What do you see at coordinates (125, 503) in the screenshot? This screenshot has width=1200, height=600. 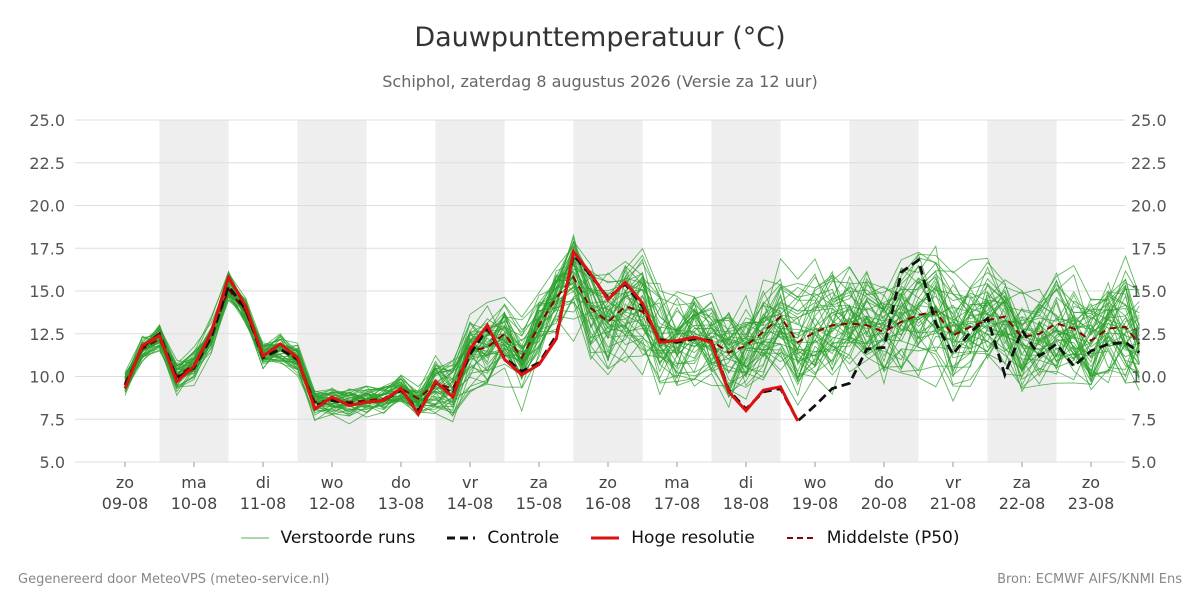 I see `x-tick-date: 09-08` at bounding box center [125, 503].